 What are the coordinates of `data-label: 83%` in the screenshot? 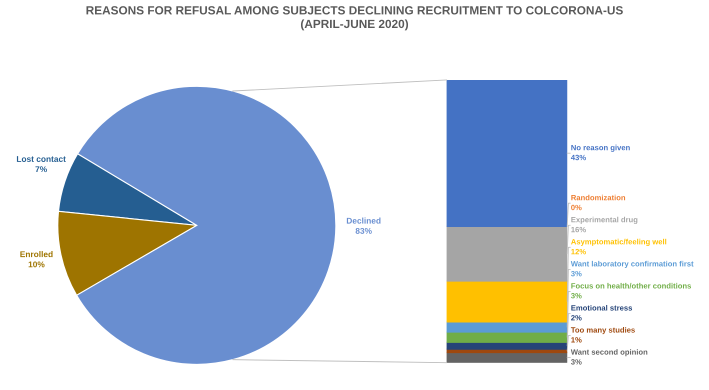 It's located at (364, 231).